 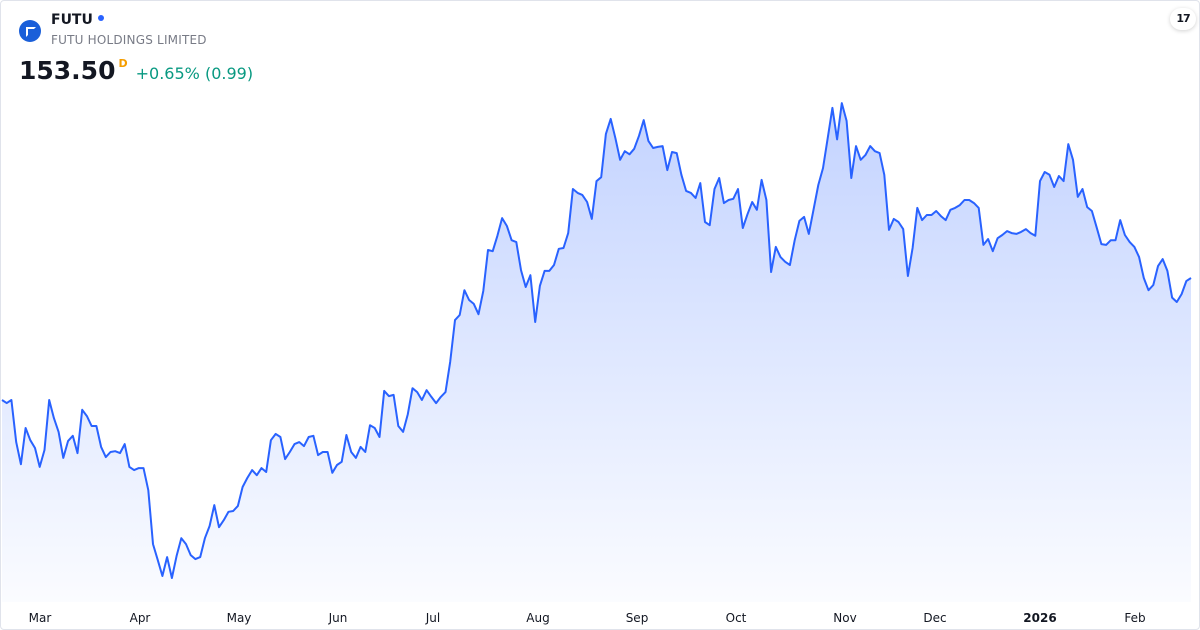 What do you see at coordinates (1183, 19) in the screenshot?
I see `tradingview-logo-icon: 17` at bounding box center [1183, 19].